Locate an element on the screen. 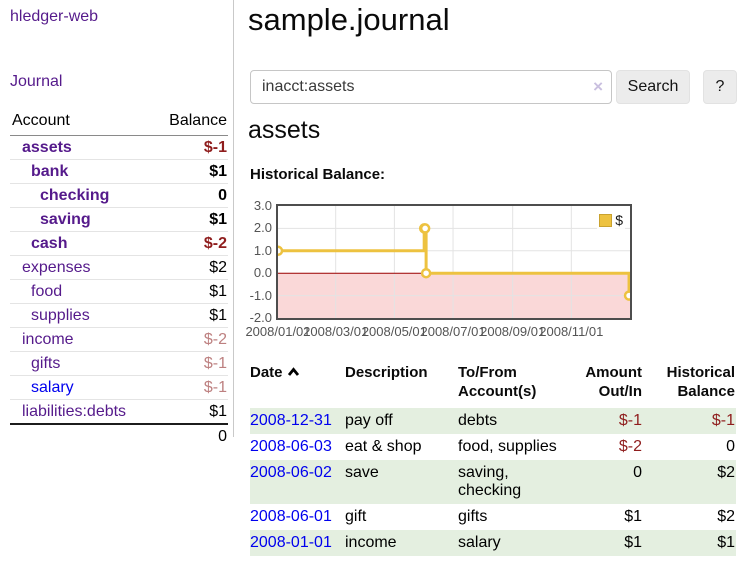 Image resolution: width=742 pixels, height=582 pixels. account-link: cash is located at coordinates (49, 243).